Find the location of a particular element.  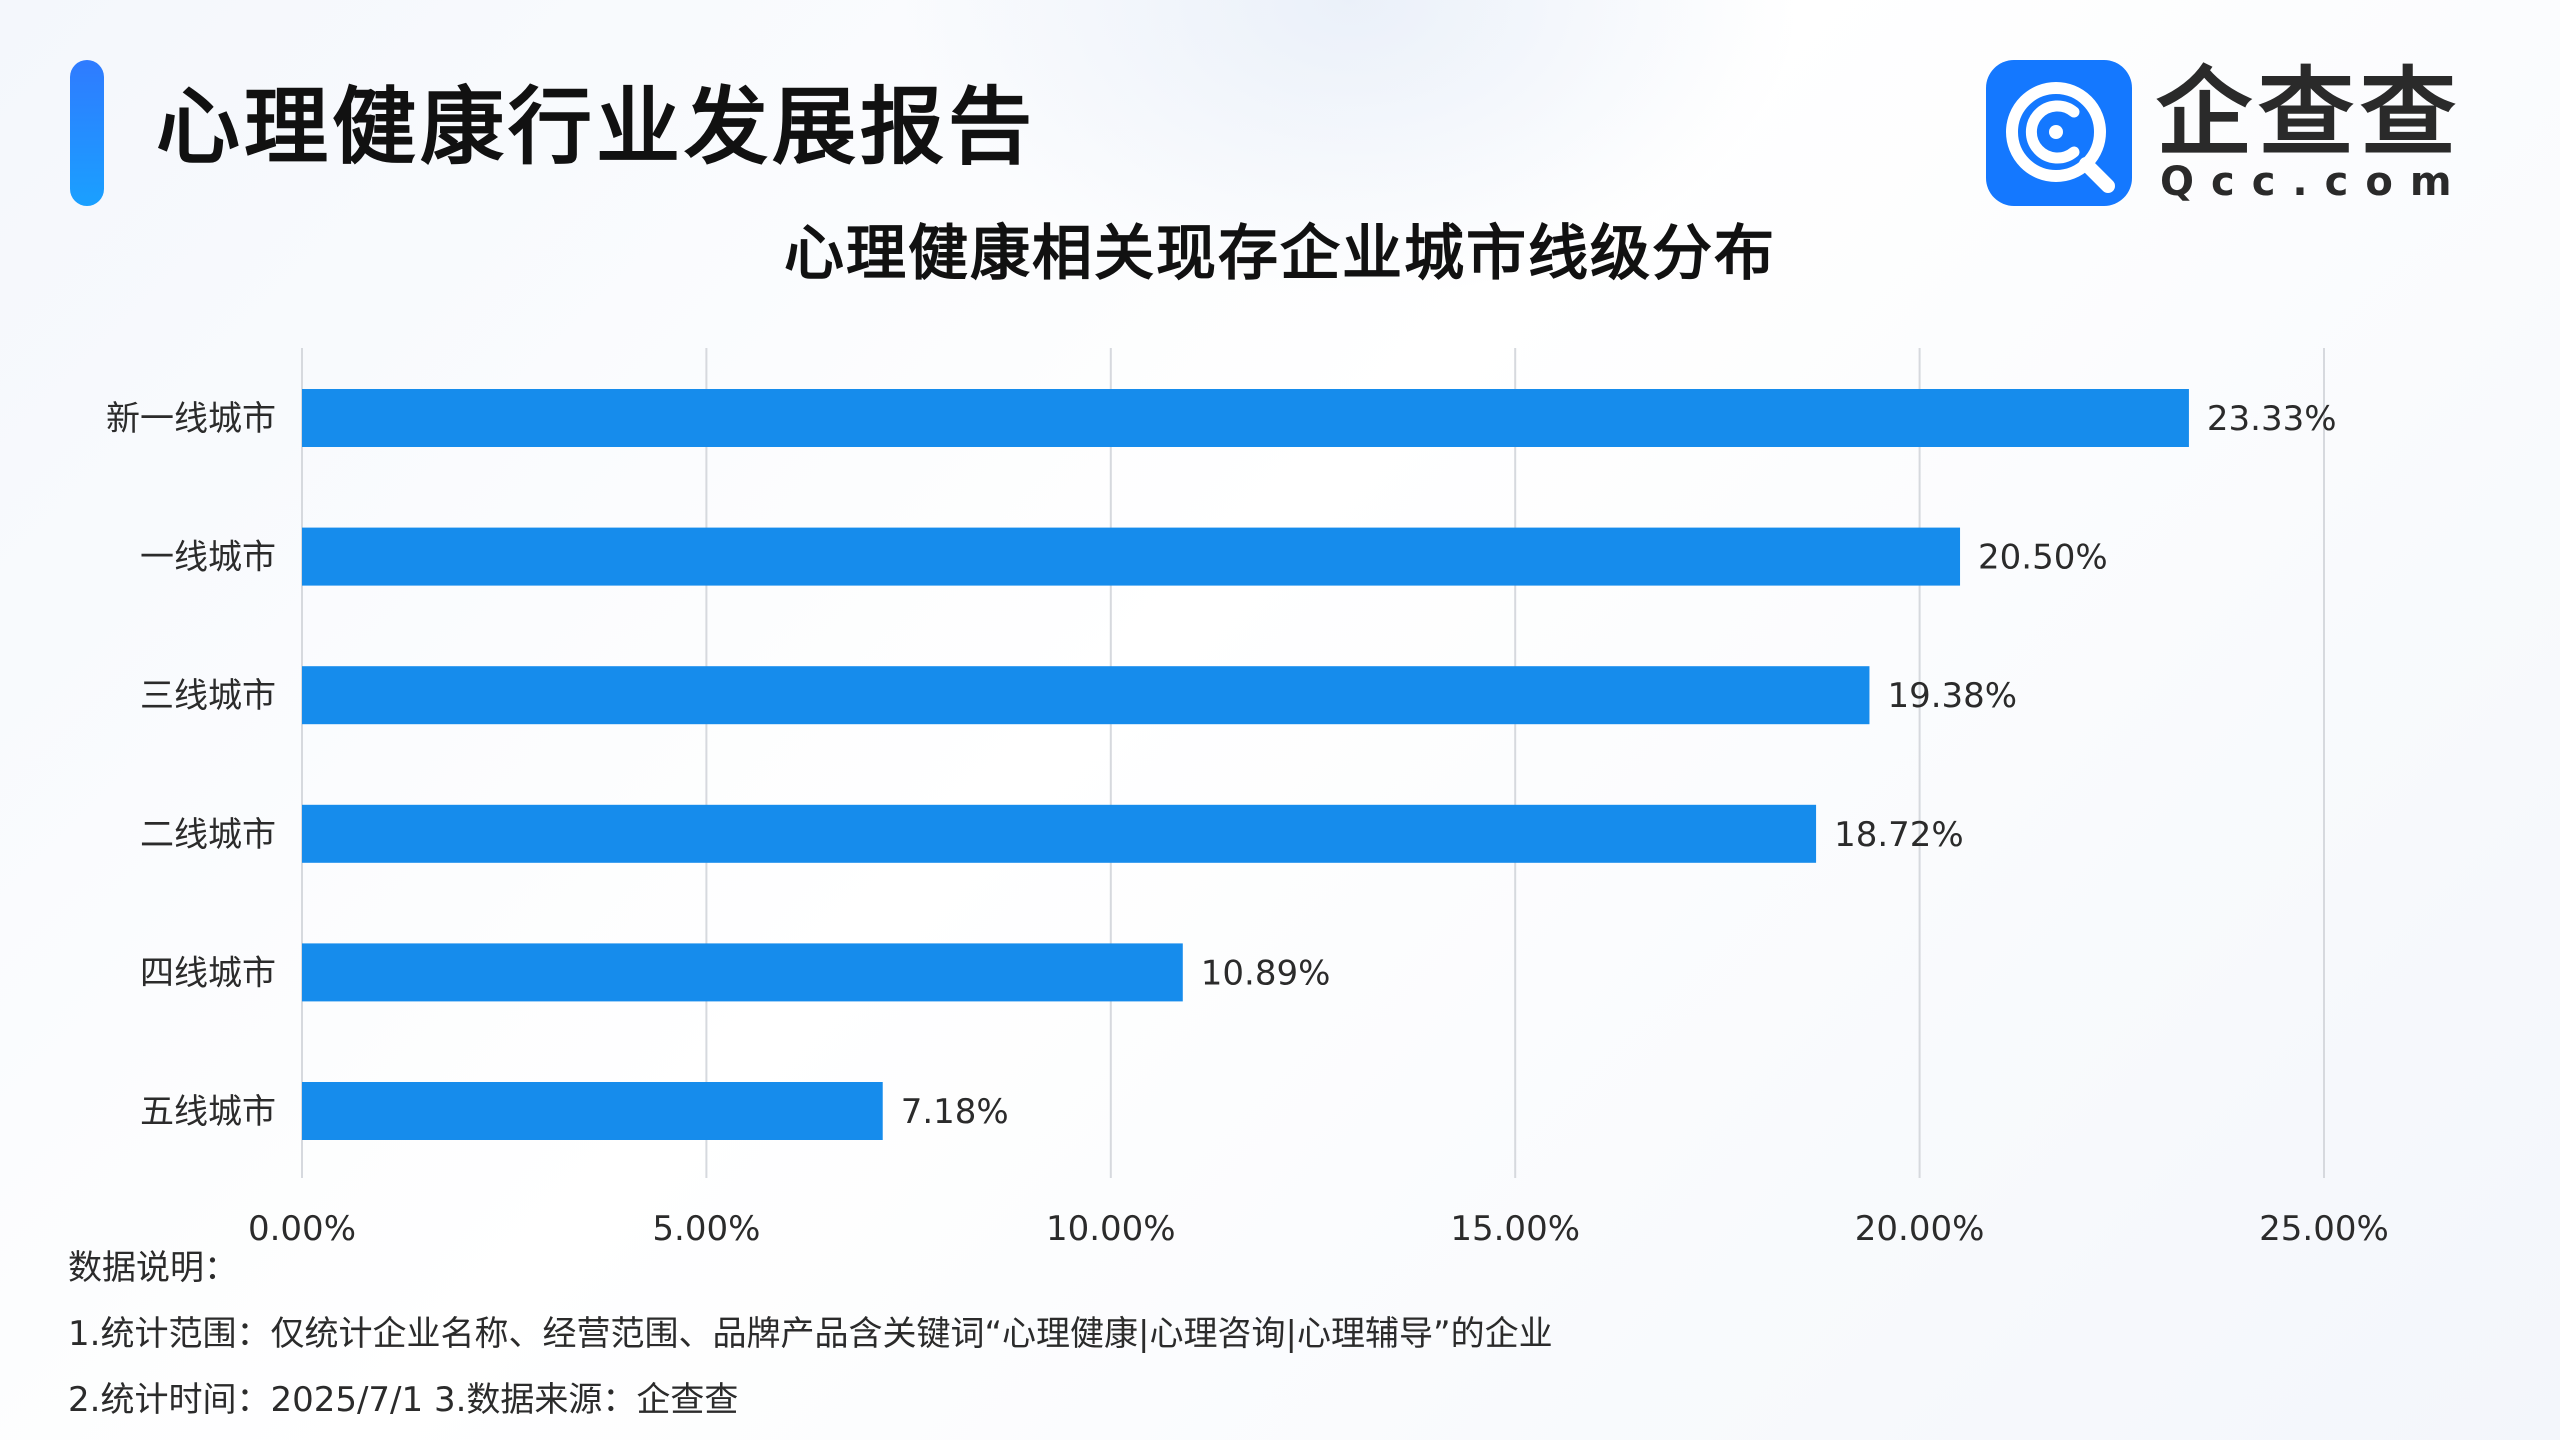

report-title: 心理健康行业发展报告 is located at coordinates (596, 127).